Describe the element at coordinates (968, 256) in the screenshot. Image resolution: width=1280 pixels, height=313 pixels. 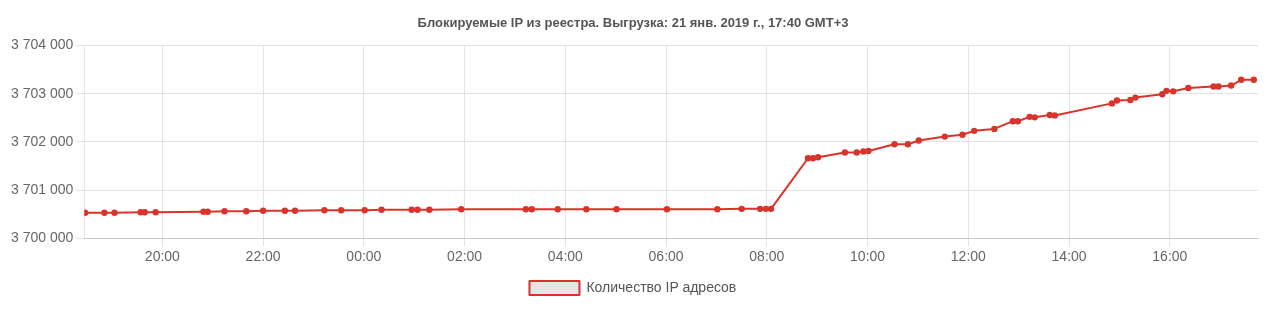
I see `x-tick-label: 12:00` at that location.